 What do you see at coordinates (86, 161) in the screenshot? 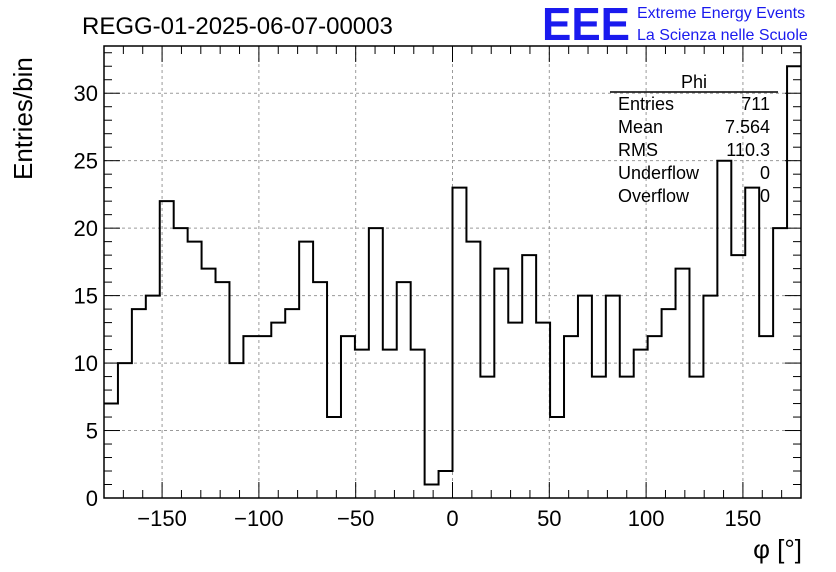
I see `y-tick-label: 25` at bounding box center [86, 161].